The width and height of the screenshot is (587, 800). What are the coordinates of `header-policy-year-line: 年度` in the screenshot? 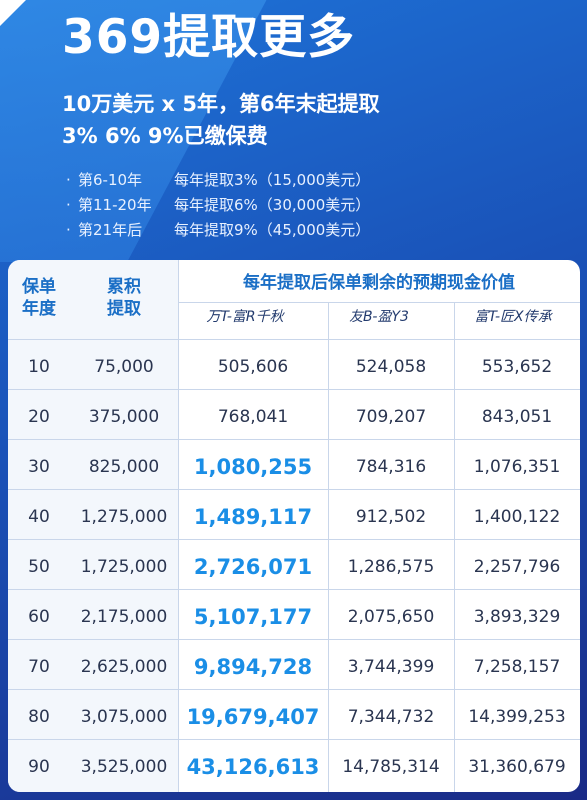 It's located at (39, 309).